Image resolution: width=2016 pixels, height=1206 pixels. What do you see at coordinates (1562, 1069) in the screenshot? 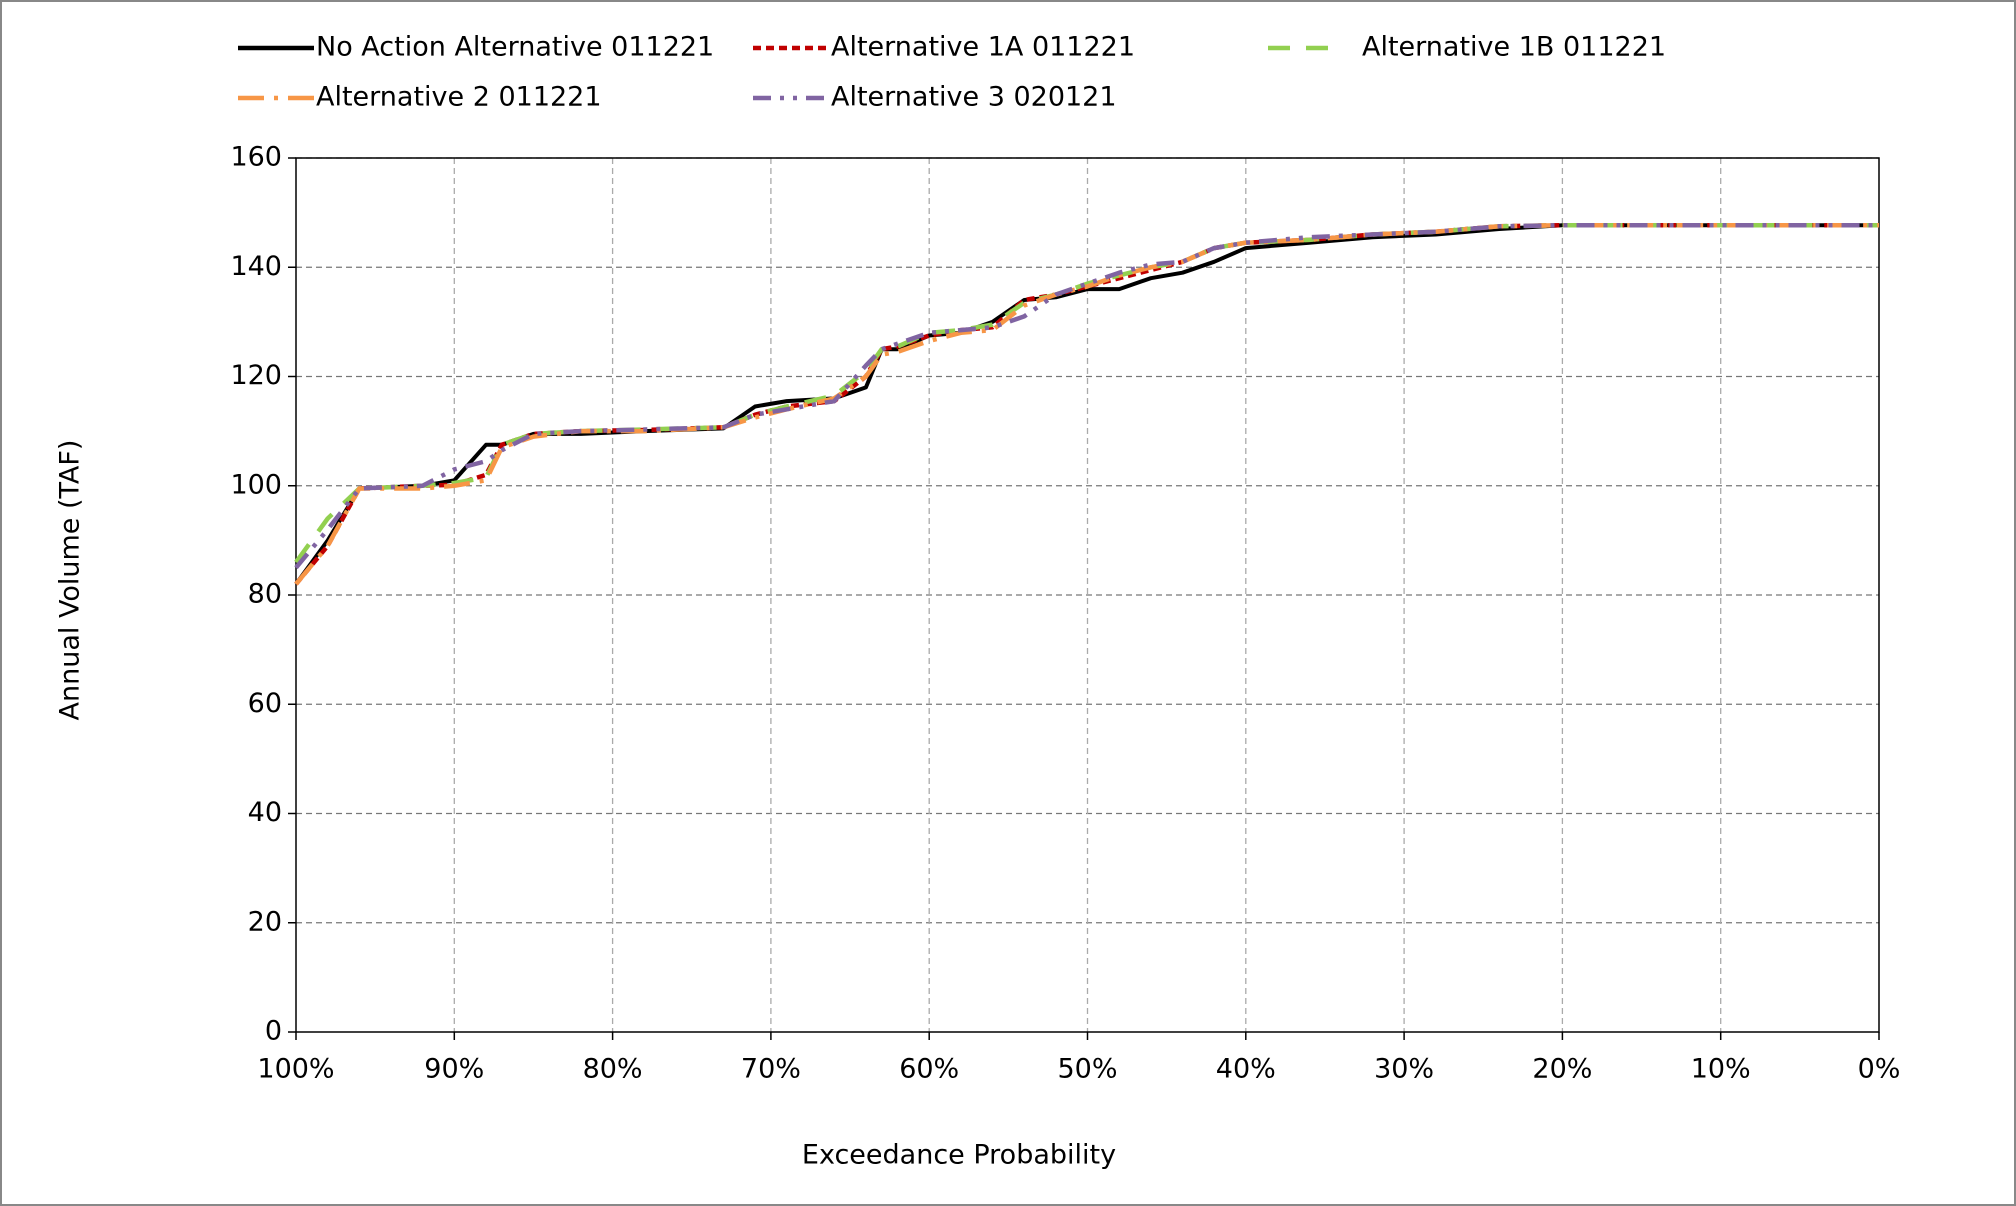
I see `x-tick-label: 20%` at bounding box center [1562, 1069].